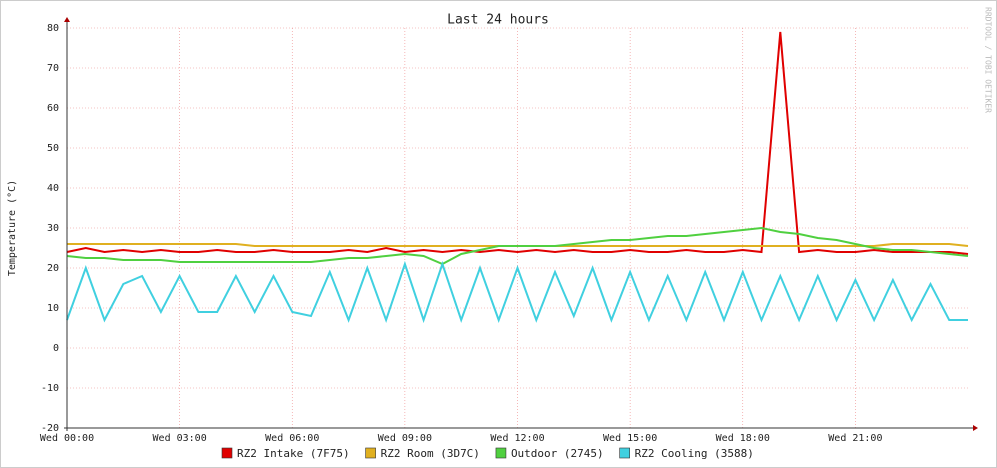 The height and width of the screenshot is (468, 997). Describe the element at coordinates (694, 453) in the screenshot. I see `legend-label: RZ2 Cooling (3588)` at that location.